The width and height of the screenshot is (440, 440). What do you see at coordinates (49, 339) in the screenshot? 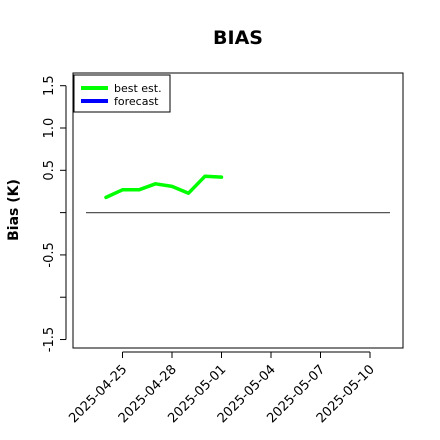
I see `y-tick-label: -1.5` at bounding box center [49, 339].